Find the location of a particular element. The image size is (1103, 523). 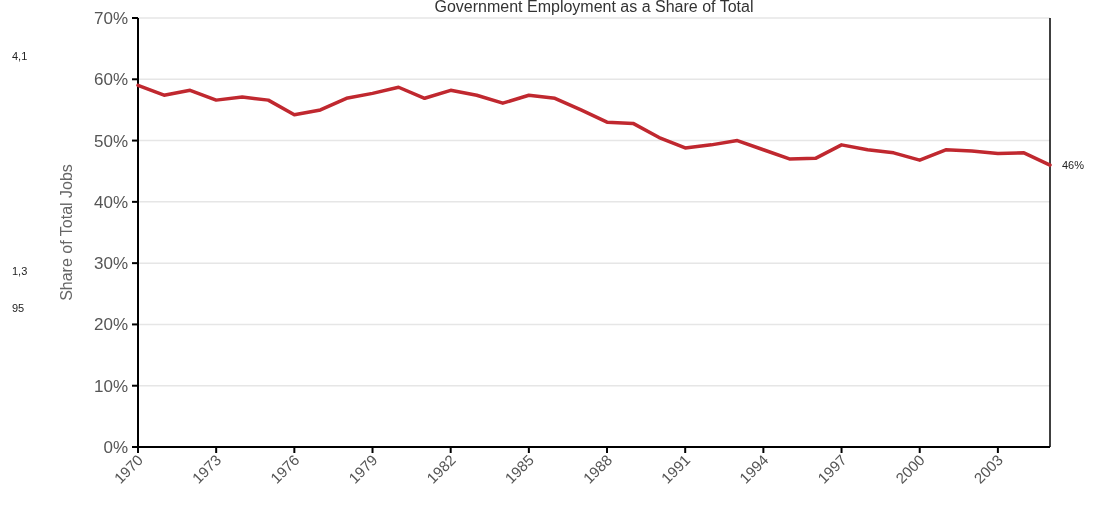

text: 95 is located at coordinates (18, 308).